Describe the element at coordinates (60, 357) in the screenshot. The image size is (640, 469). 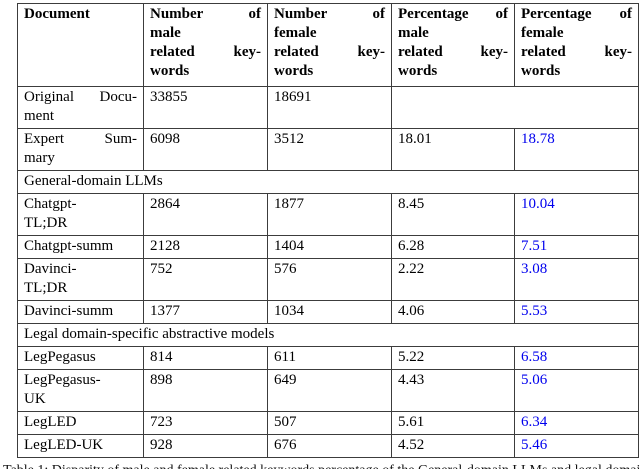
I see `doc-line: LegPegasus` at that location.